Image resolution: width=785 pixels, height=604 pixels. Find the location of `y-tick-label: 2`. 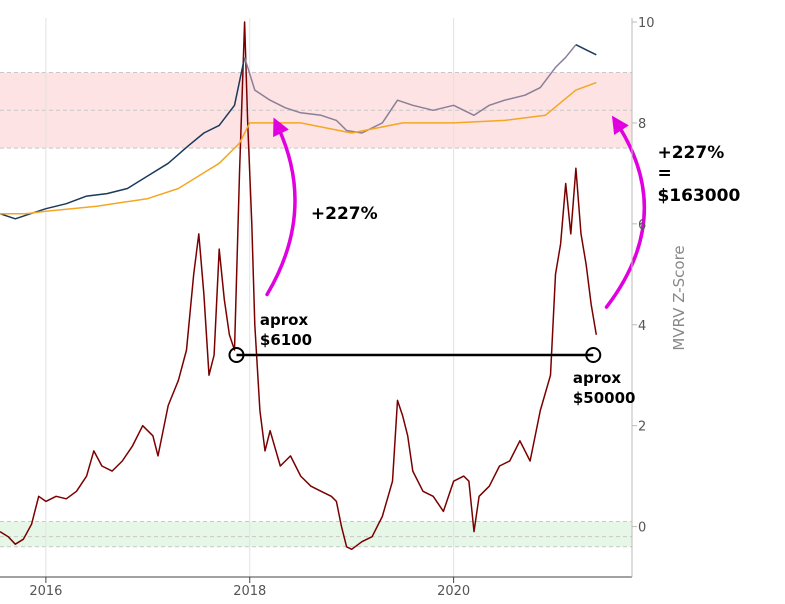

y-tick-label: 2 is located at coordinates (642, 427).